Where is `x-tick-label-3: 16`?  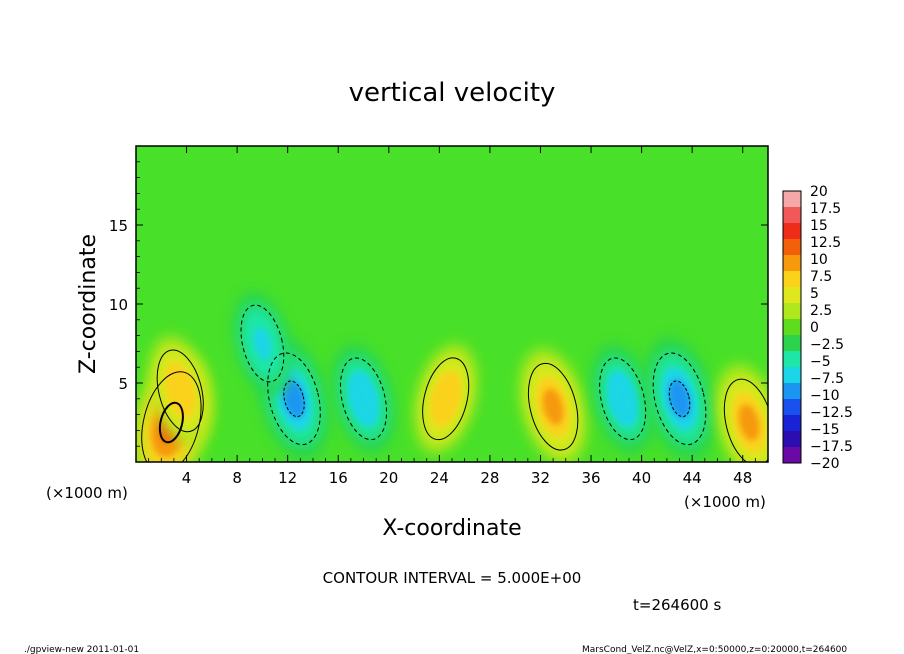
x-tick-label-3: 16 is located at coordinates (338, 478).